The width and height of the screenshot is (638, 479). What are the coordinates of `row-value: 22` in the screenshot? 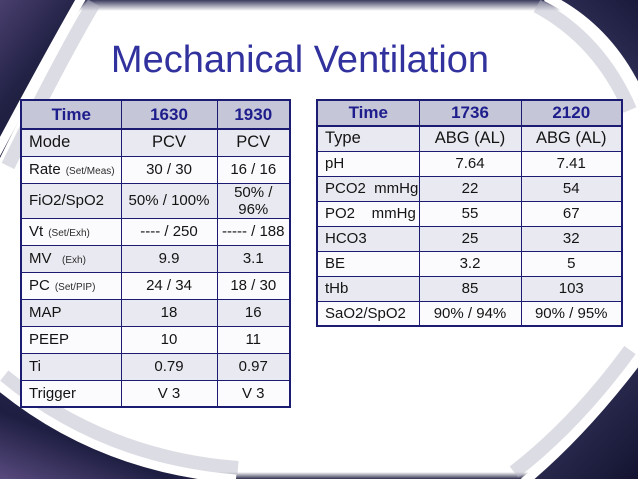 It's located at (470, 188).